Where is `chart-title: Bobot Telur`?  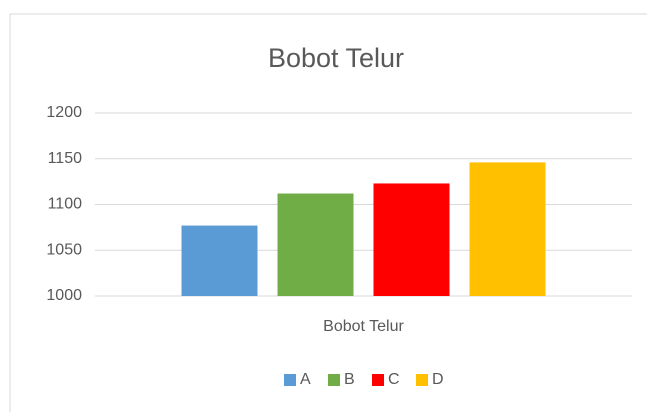
chart-title: Bobot Telur is located at coordinates (336, 58).